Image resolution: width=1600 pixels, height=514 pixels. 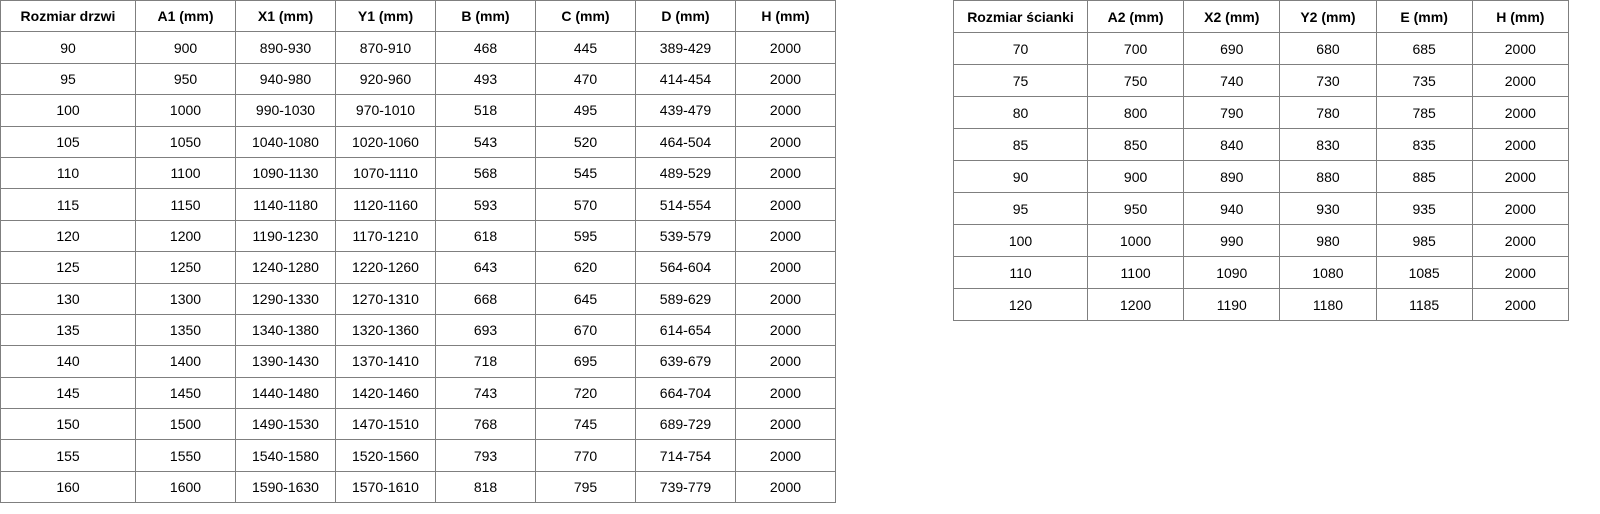 What do you see at coordinates (185, 267) in the screenshot?
I see `table-cell: 1250` at bounding box center [185, 267].